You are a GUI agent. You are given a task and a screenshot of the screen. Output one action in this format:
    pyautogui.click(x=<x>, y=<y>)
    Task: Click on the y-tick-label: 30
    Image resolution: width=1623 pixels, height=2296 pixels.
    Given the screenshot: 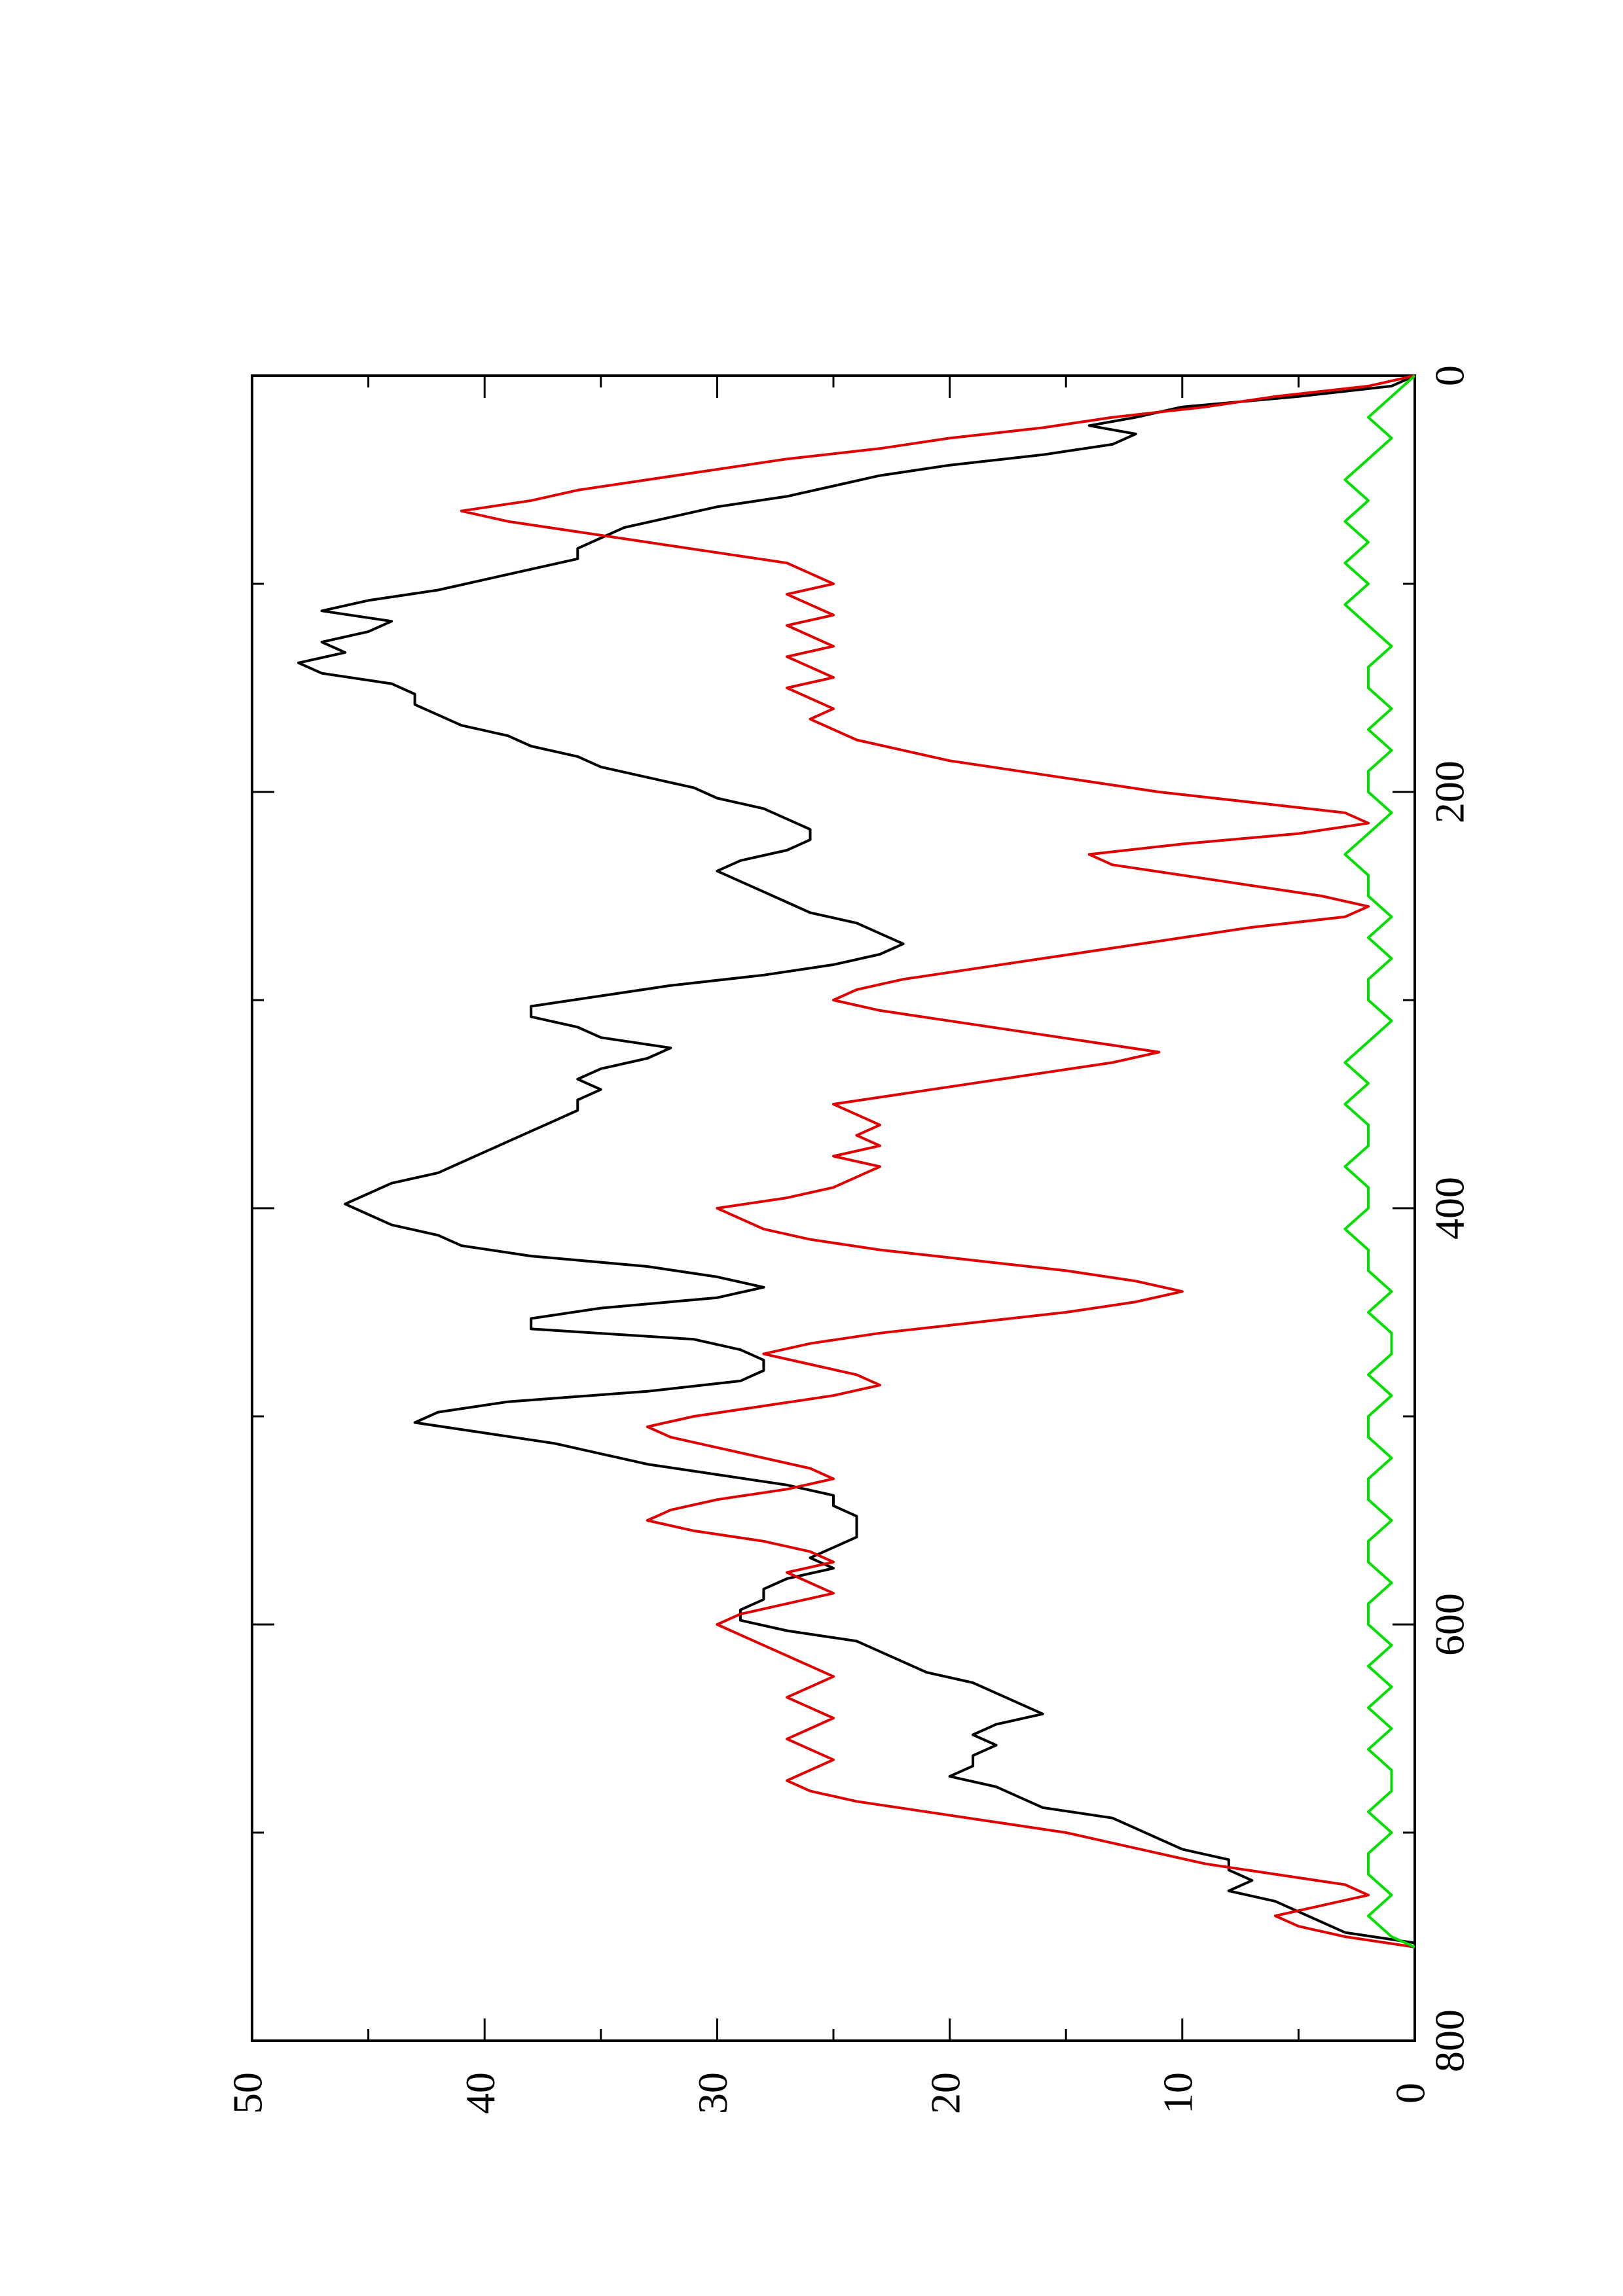 What is the action you would take?
    pyautogui.click(x=712, y=2093)
    